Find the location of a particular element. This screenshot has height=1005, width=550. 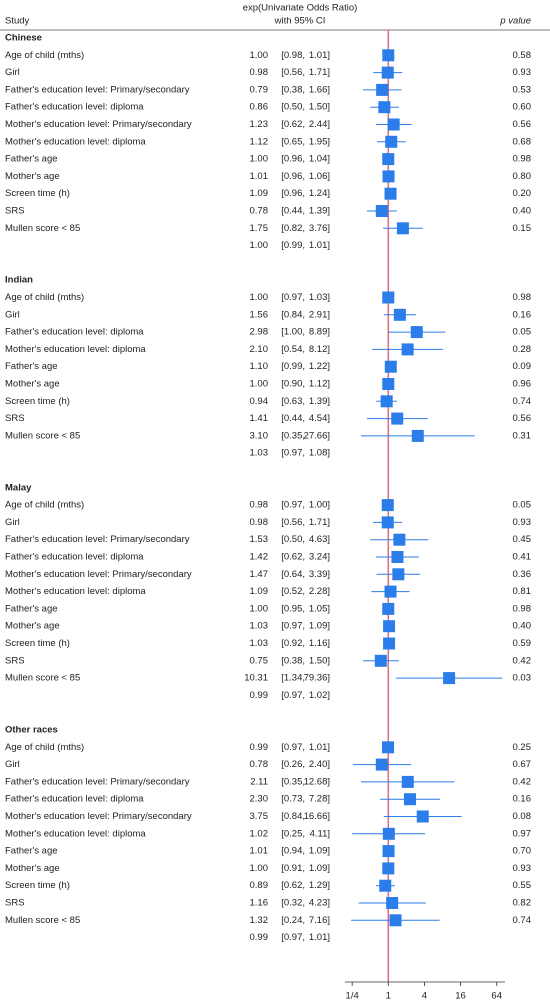

ci-low-label: [0.56, is located at coordinates (293, 522).